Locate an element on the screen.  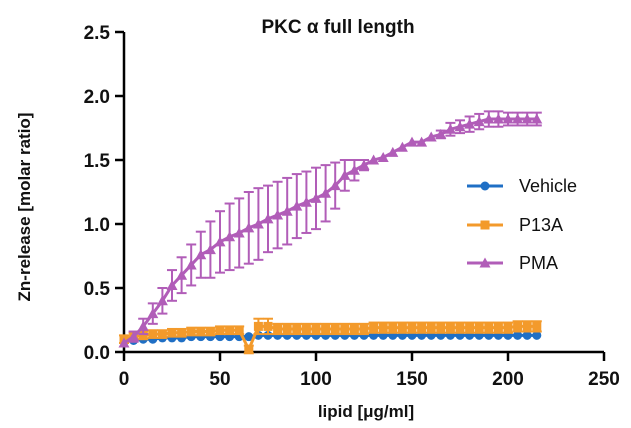
y-tick-label: 0.0 is located at coordinates (97, 353).